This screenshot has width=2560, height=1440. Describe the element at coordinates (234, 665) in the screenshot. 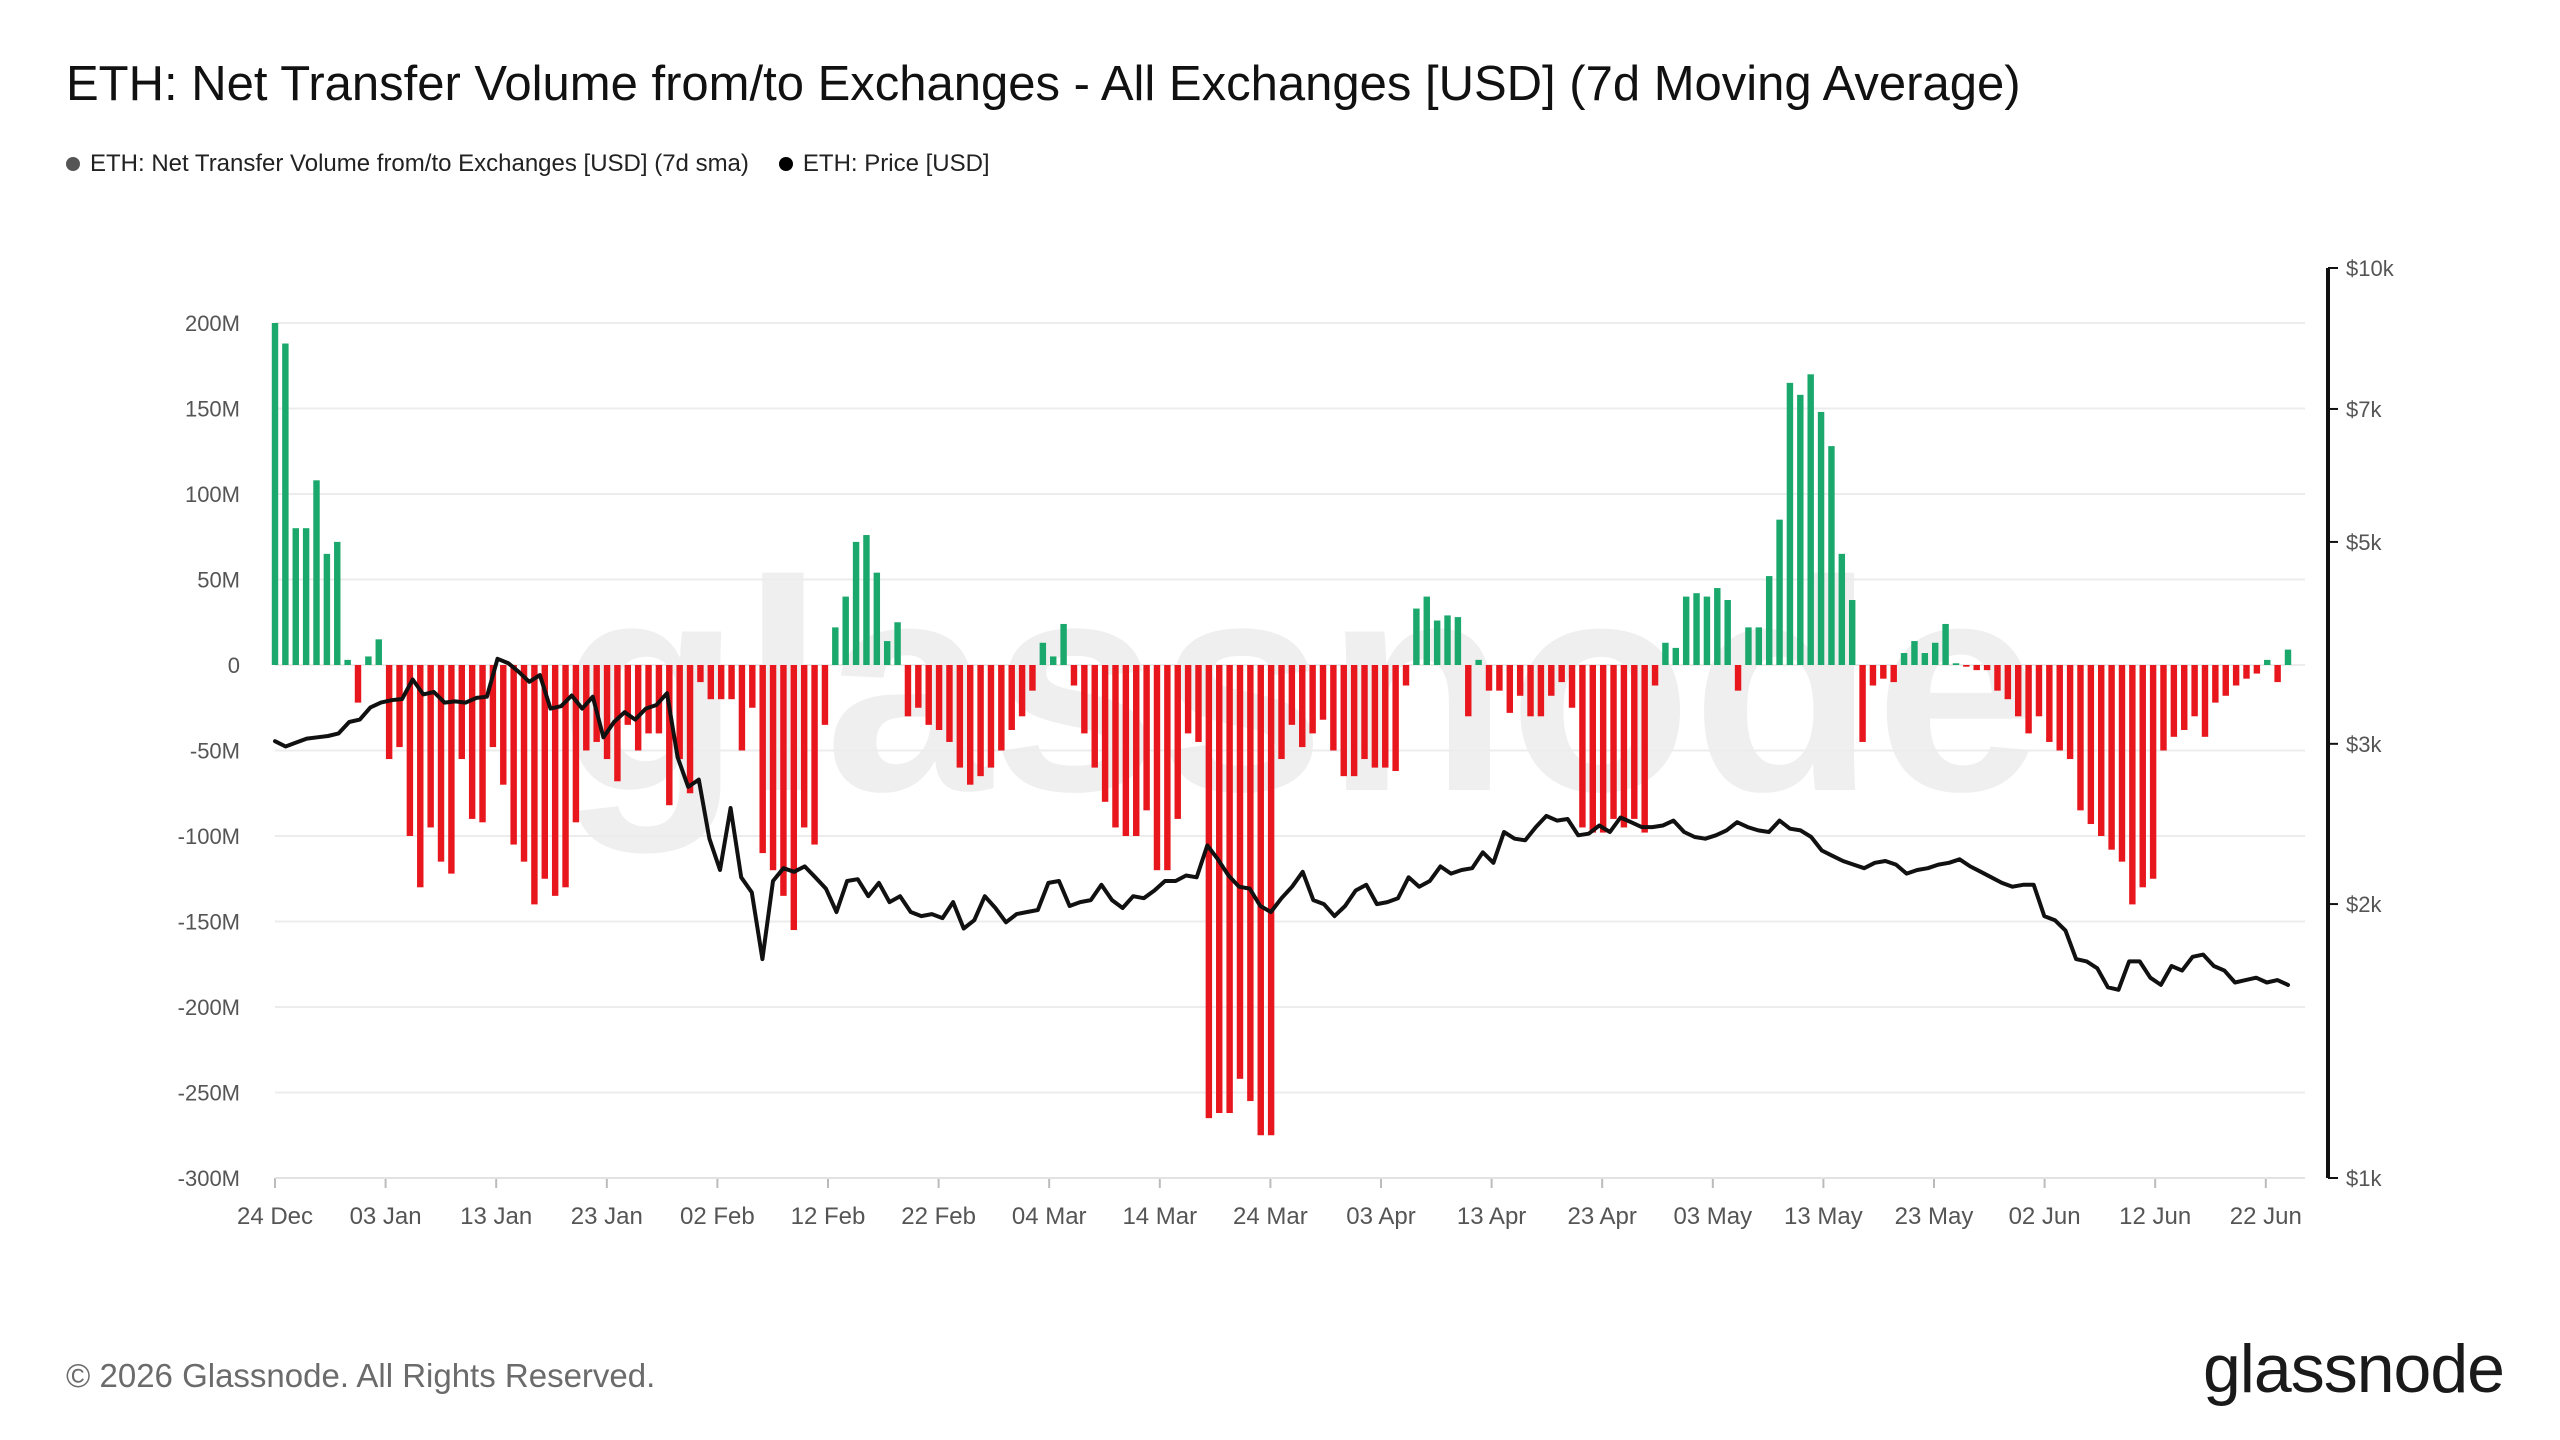

I see `y-tick-label: 0` at that location.